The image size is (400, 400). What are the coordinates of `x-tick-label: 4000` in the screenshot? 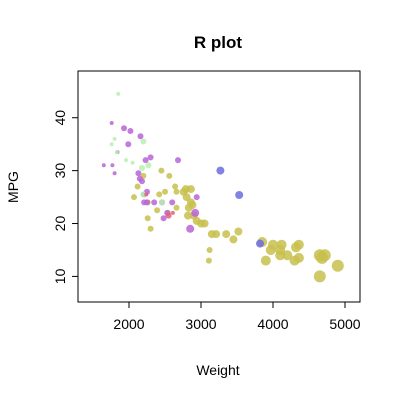 It's located at (272, 324).